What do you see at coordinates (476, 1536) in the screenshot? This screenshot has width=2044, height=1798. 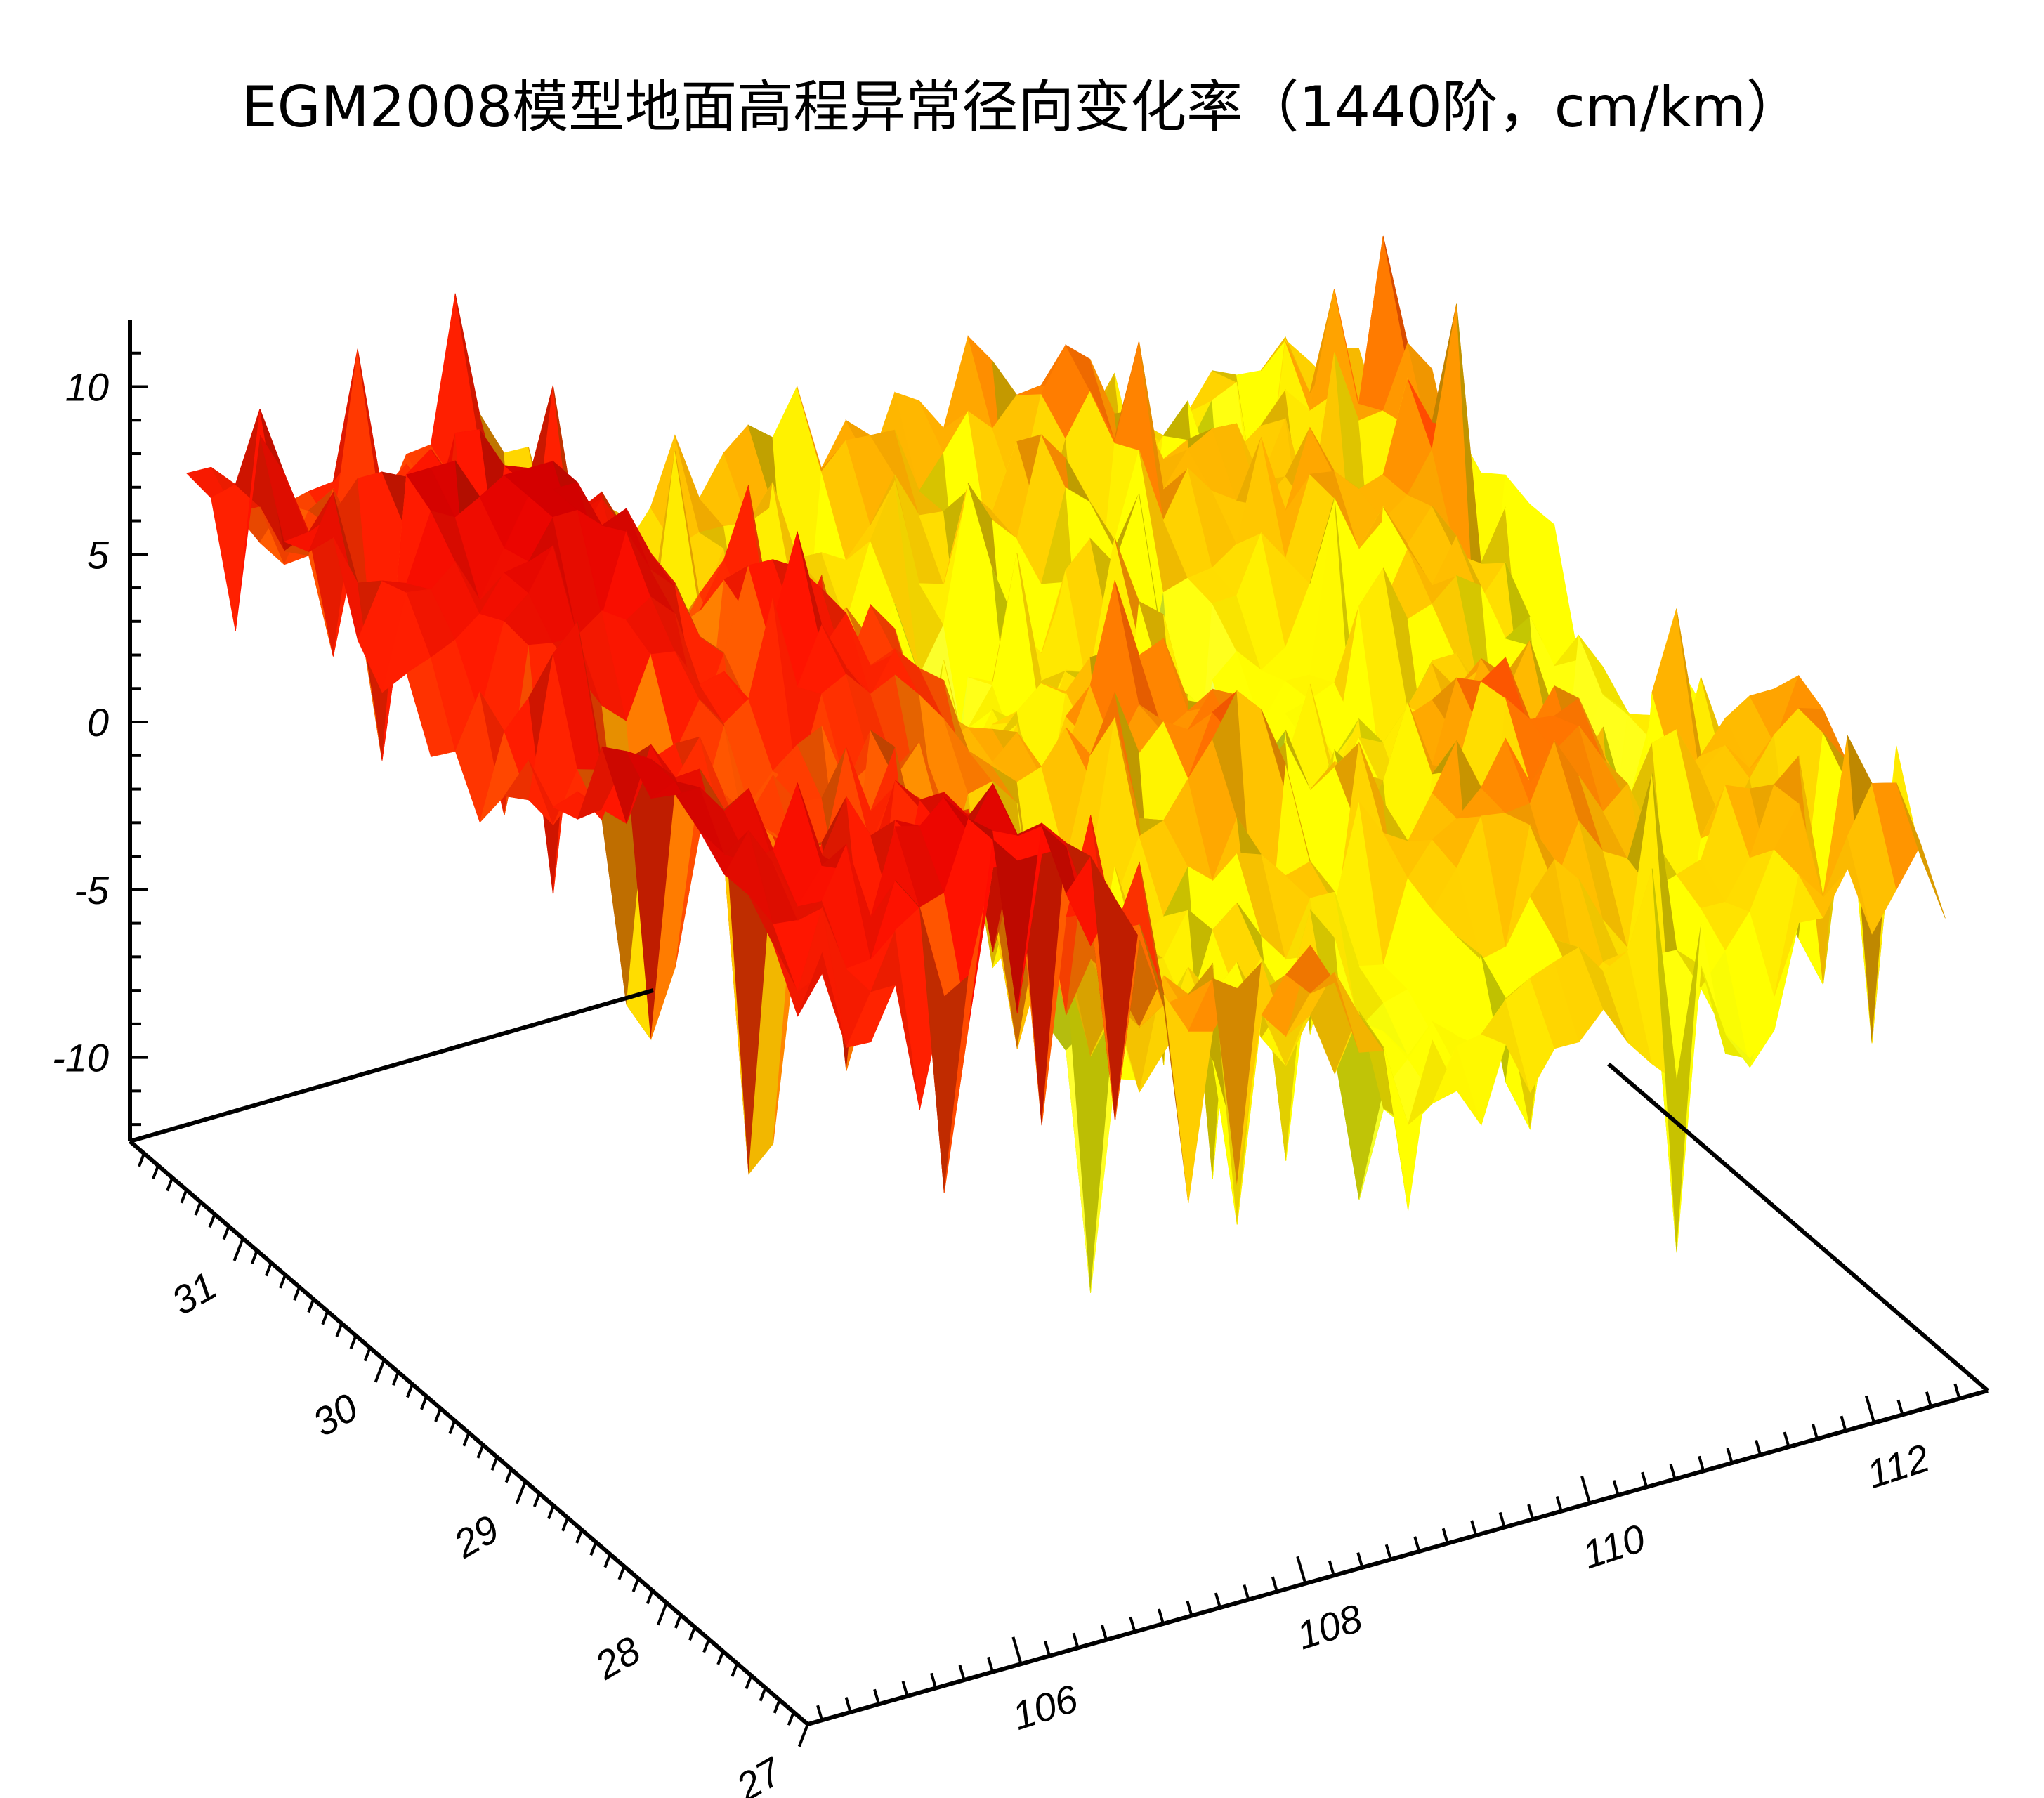 I see `y-tick-label: 29` at bounding box center [476, 1536].